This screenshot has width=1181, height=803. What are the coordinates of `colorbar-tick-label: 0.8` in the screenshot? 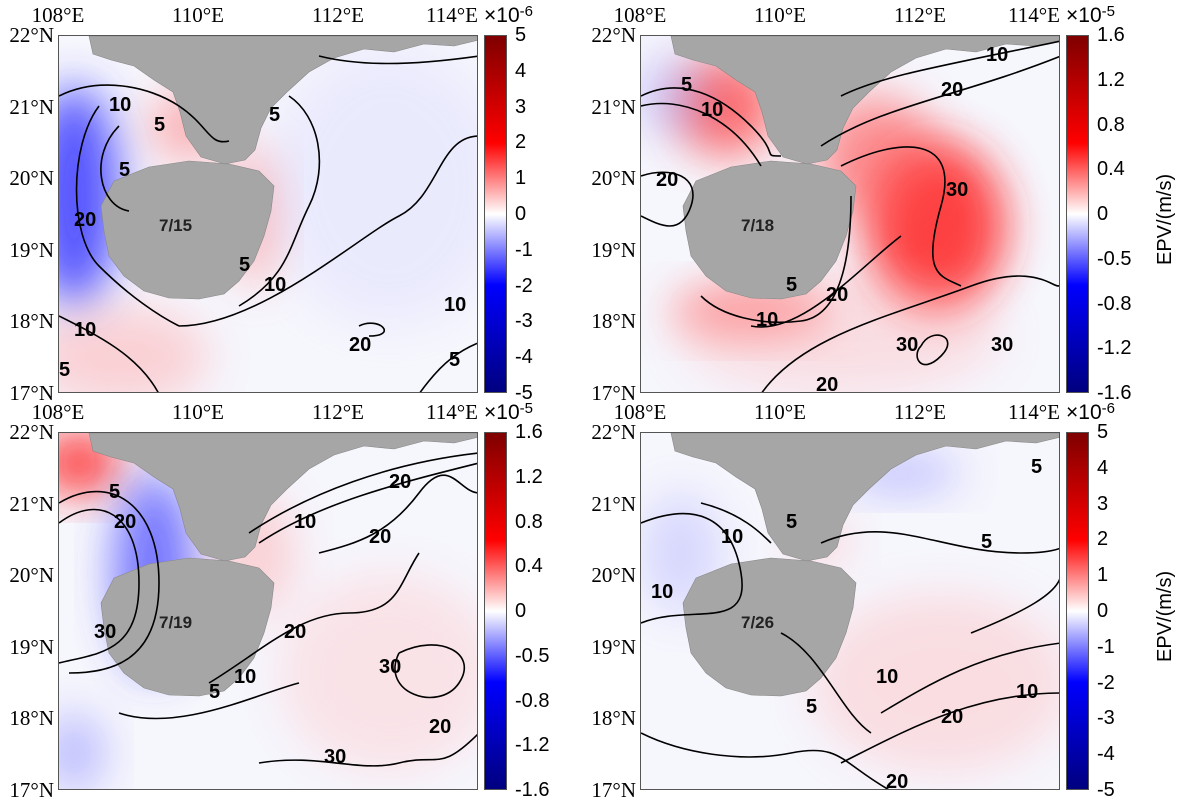 It's located at (529, 521).